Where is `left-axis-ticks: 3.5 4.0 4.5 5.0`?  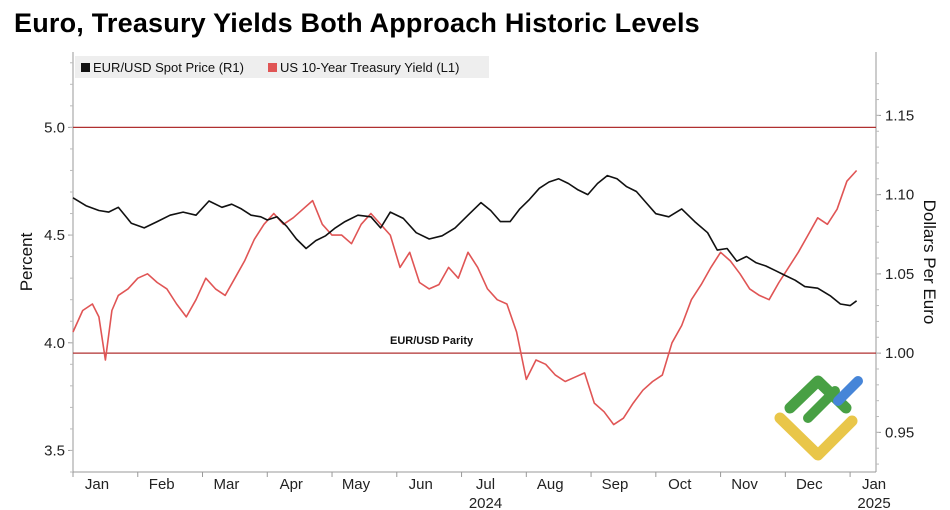 left-axis-ticks: 3.5 4.0 4.5 5.0 is located at coordinates (58, 267).